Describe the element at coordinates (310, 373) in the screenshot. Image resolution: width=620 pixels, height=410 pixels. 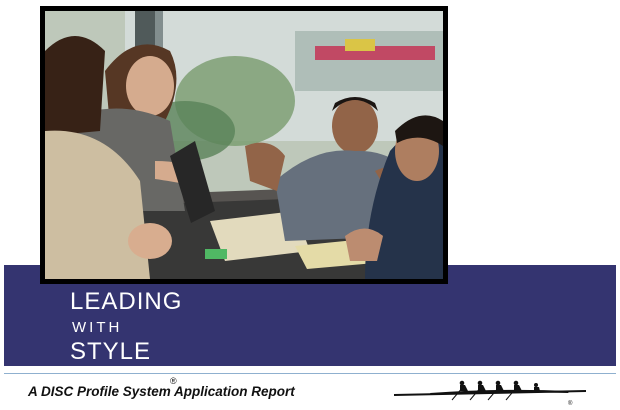
I see `divider-rule` at that location.